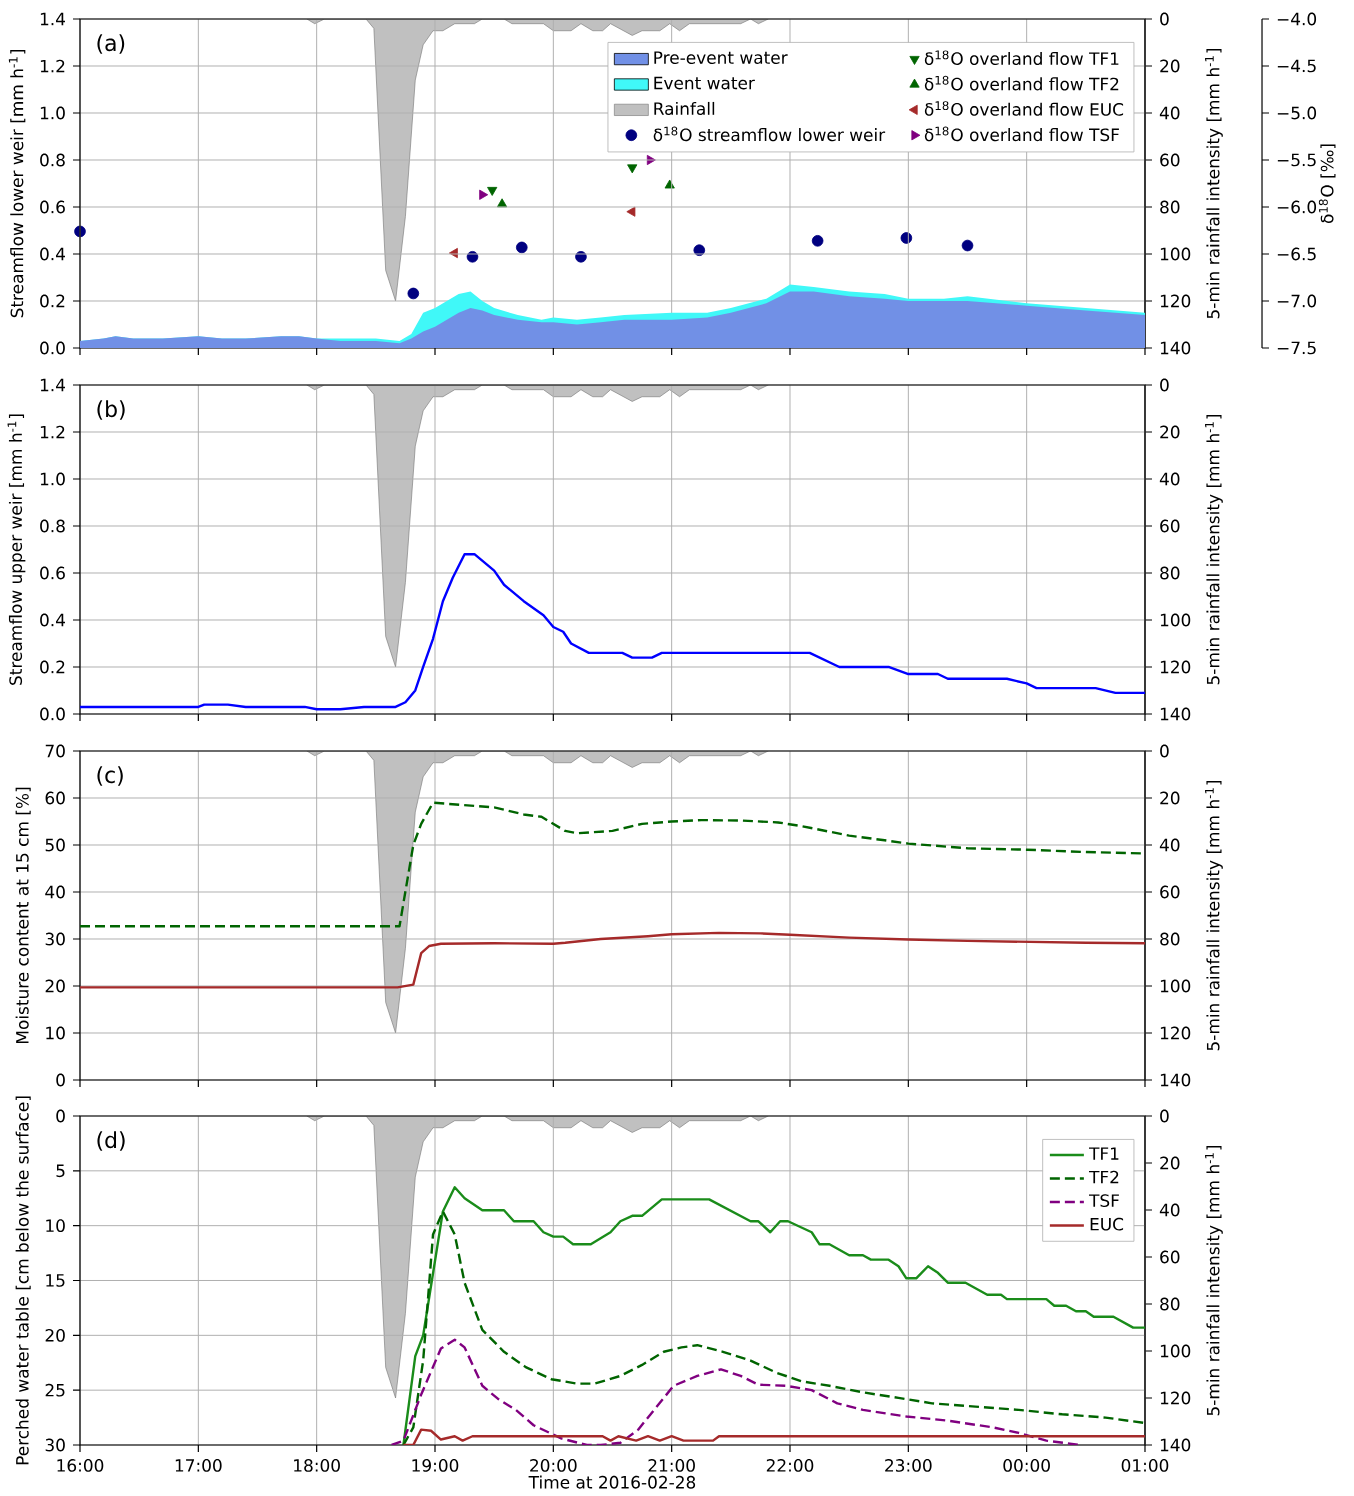 This screenshot has height=1496, width=1354. What do you see at coordinates (1026, 1465) in the screenshot?
I see `x-tick-label: 00:00` at bounding box center [1026, 1465].